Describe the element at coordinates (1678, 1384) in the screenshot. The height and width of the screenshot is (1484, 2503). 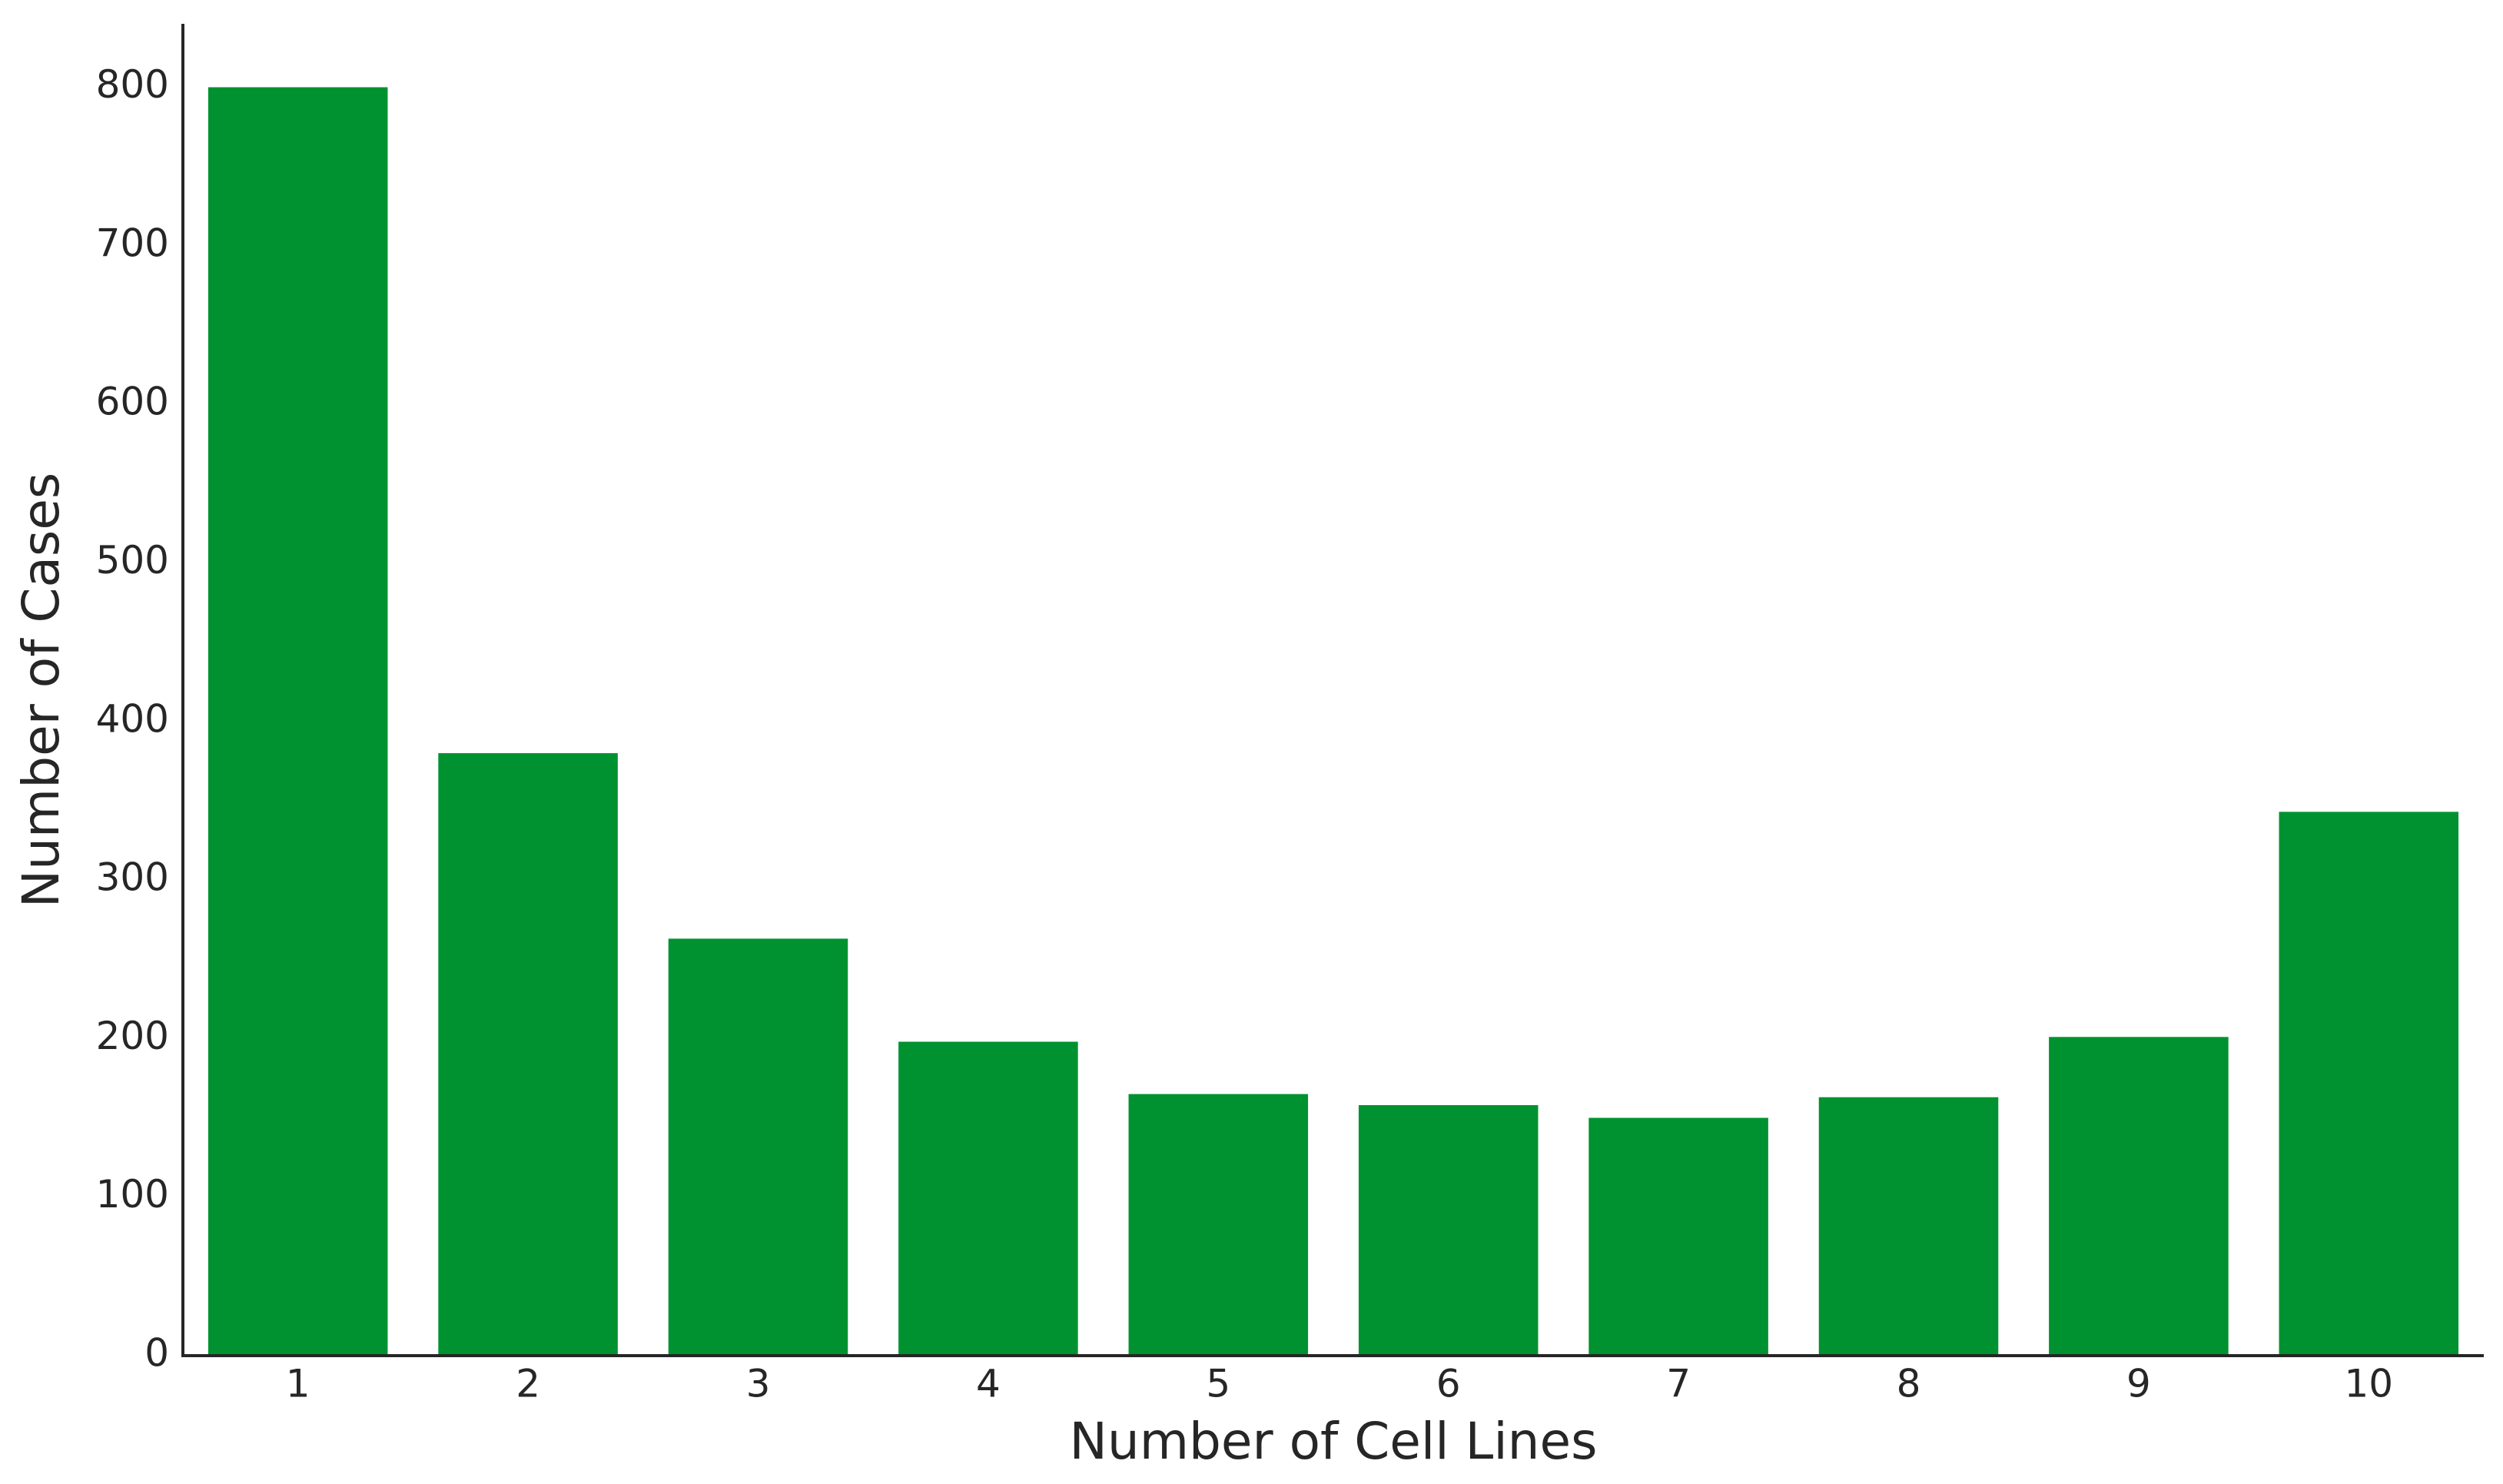
I see `x-tick-label: 7` at that location.